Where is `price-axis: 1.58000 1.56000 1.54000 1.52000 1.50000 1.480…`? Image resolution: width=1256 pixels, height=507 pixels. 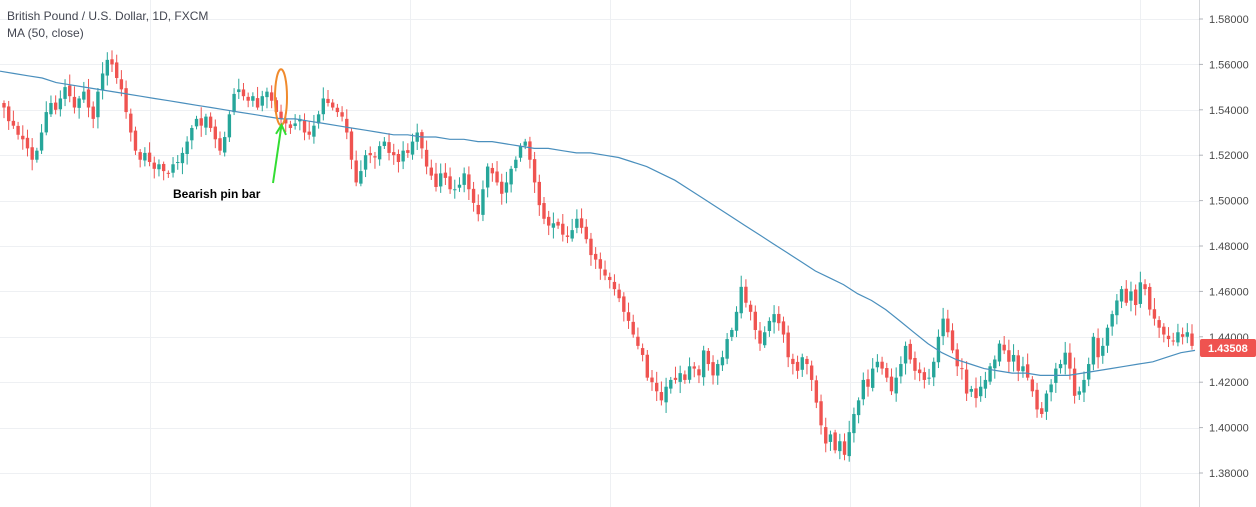 price-axis: 1.58000 1.56000 1.54000 1.52000 1.50000 1.480… is located at coordinates (1224, 247).